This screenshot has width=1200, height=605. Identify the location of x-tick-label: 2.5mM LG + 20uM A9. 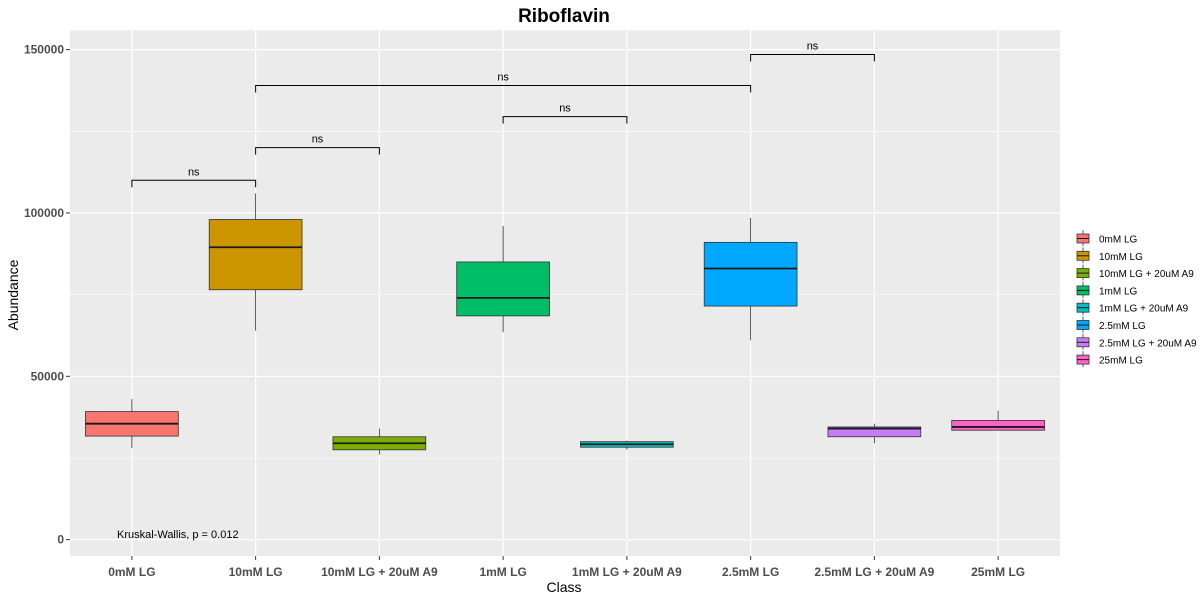
(874, 572).